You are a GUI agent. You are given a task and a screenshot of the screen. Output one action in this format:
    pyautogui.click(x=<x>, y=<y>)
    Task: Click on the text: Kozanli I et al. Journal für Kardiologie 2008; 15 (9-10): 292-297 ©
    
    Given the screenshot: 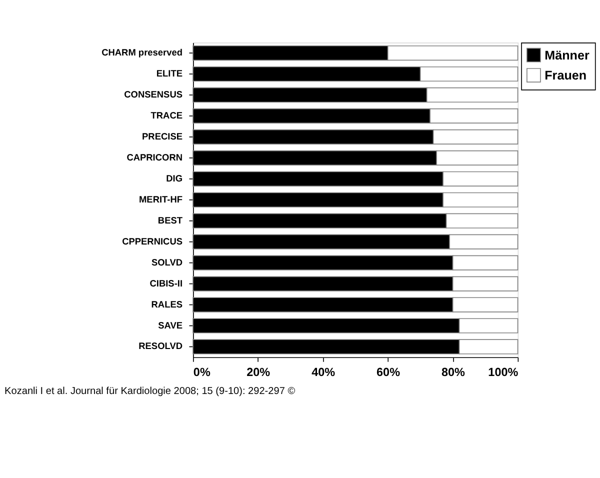 What is the action you would take?
    pyautogui.click(x=150, y=392)
    